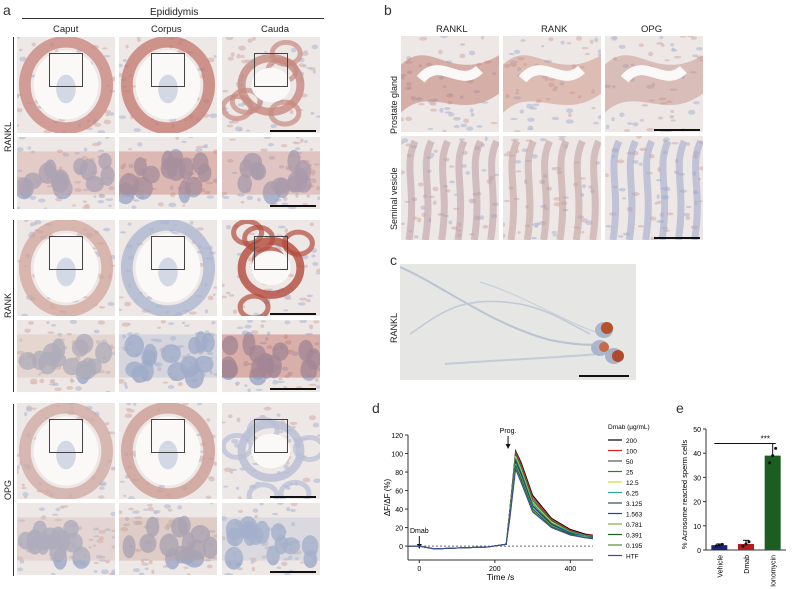 This screenshot has width=798, height=589. Describe the element at coordinates (452, 29) in the screenshot. I see `b-col-label-rankl: RANKL` at that location.